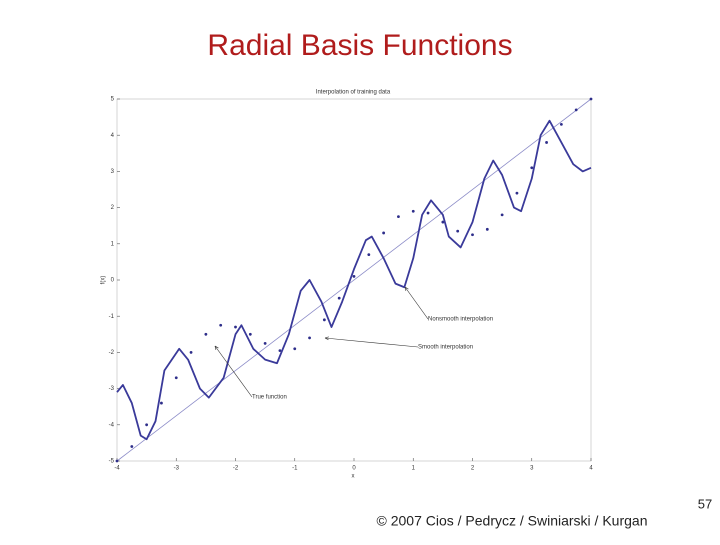 Image resolution: width=720 pixels, height=545 pixels. I want to click on y-tick-label: 4, so click(113, 136).